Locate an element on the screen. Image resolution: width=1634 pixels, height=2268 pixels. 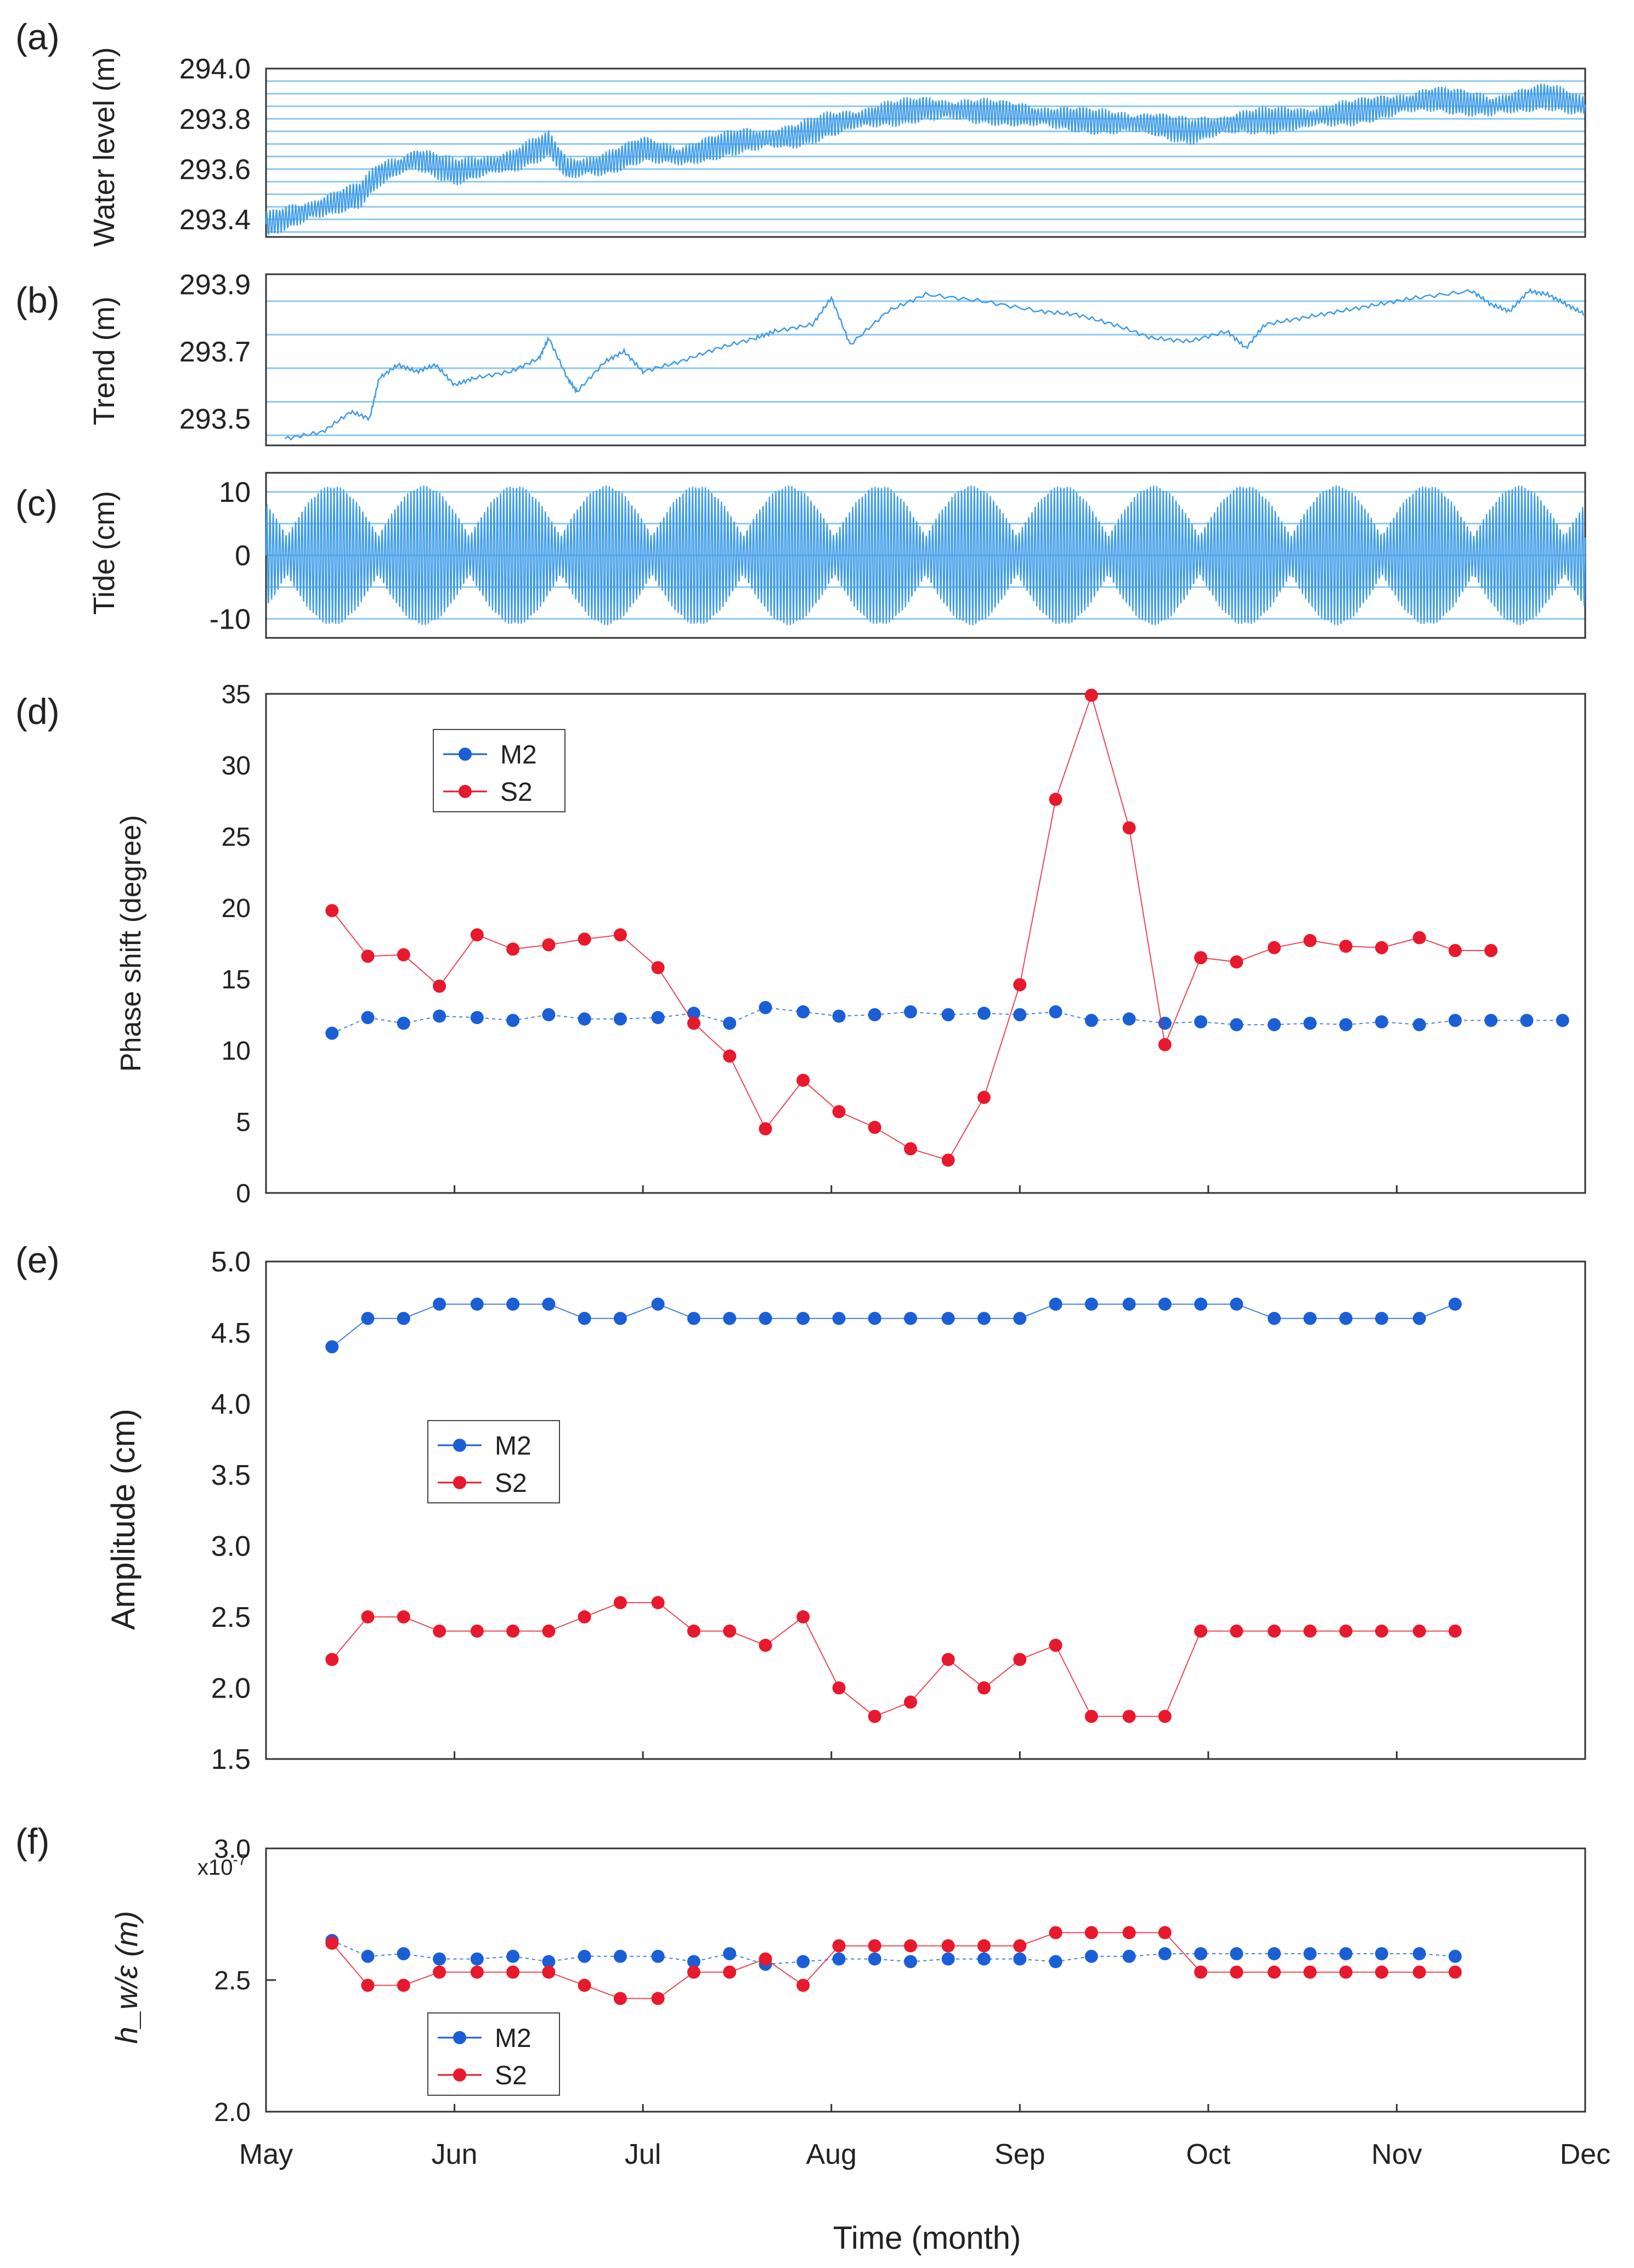
y-tick-label-f: 2.0 is located at coordinates (233, 2112).